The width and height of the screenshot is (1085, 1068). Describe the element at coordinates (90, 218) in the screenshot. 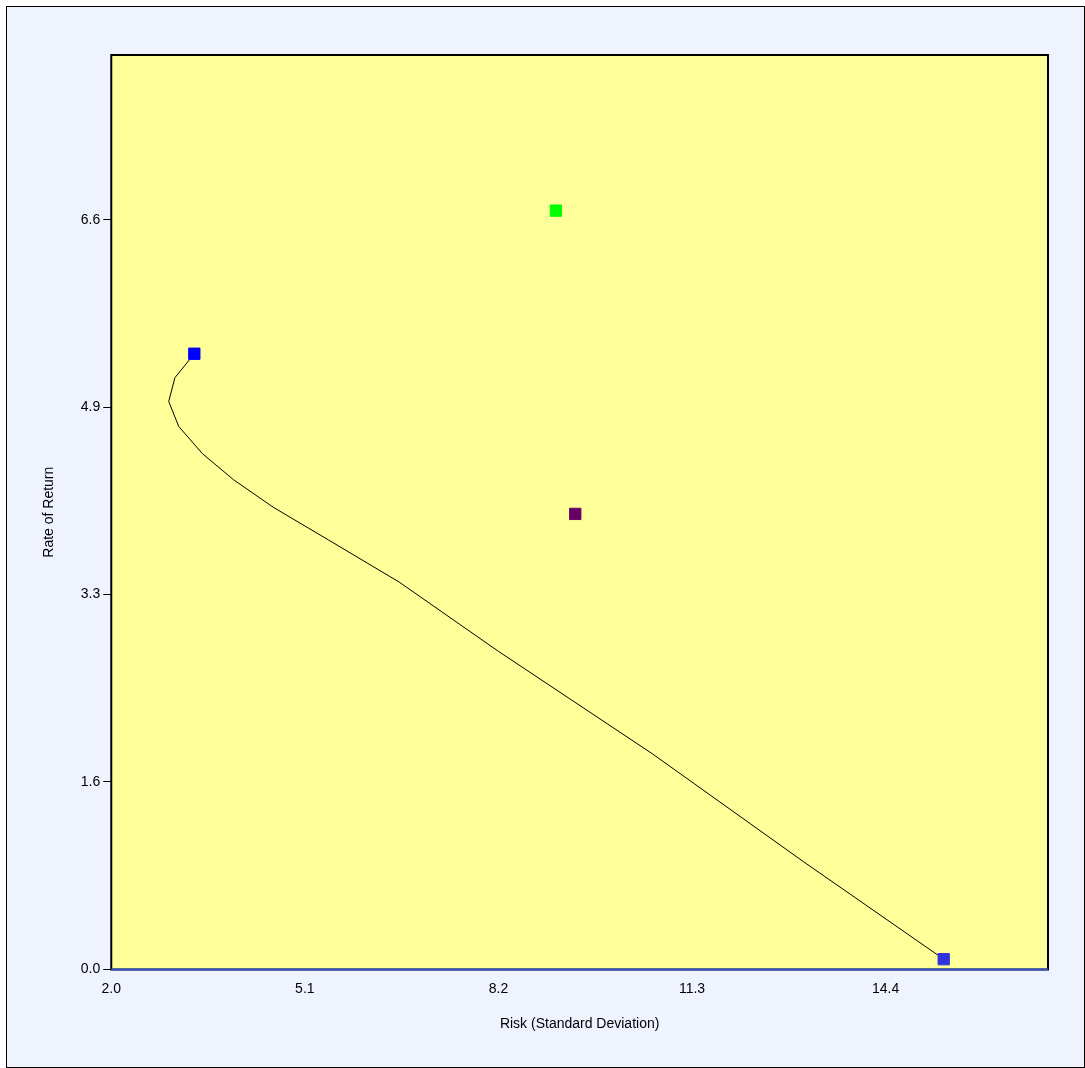

I see `y-tick-label: 6.6` at that location.